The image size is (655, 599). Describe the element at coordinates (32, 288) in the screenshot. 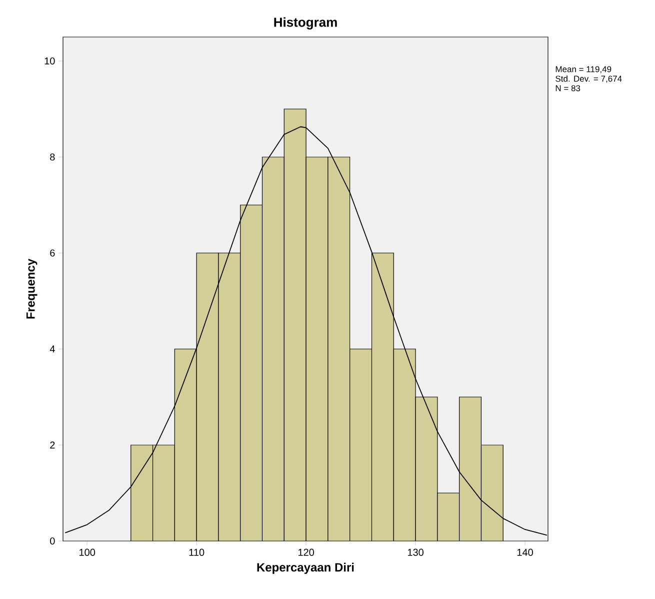

I see `y-axis-title: Frequency` at that location.